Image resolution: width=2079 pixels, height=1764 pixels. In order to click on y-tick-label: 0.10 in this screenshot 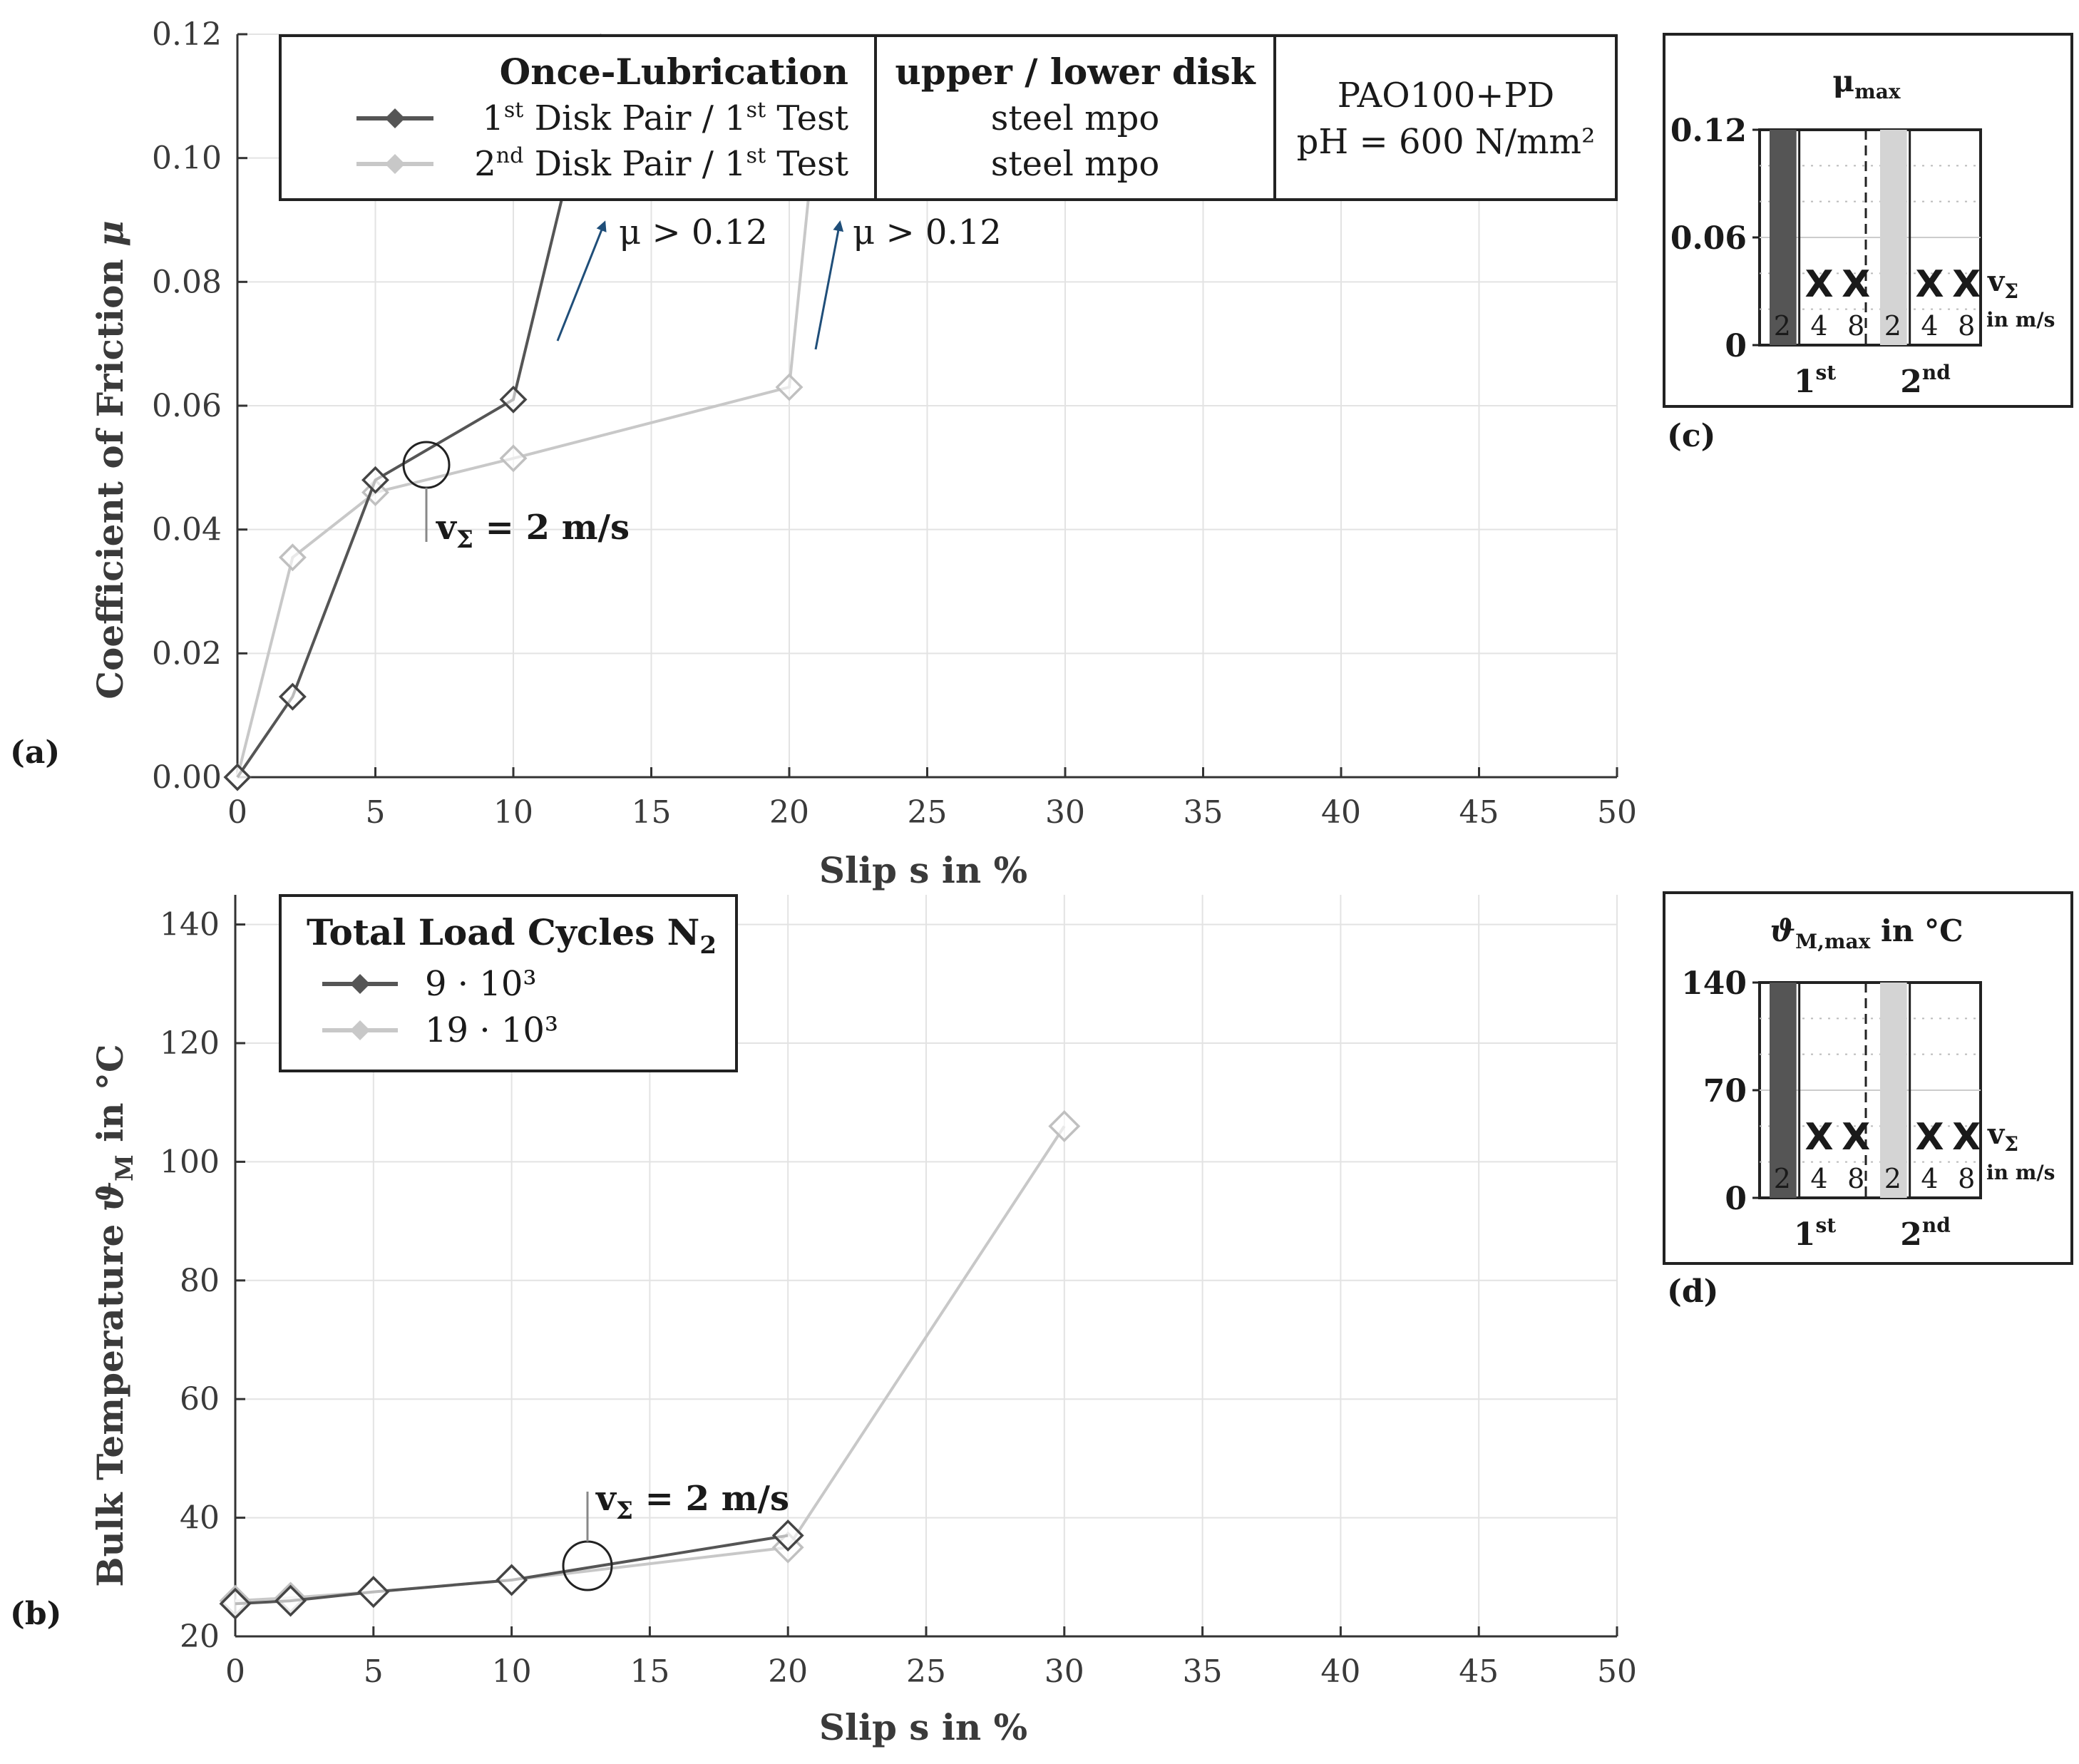, I will do `click(187, 158)`.